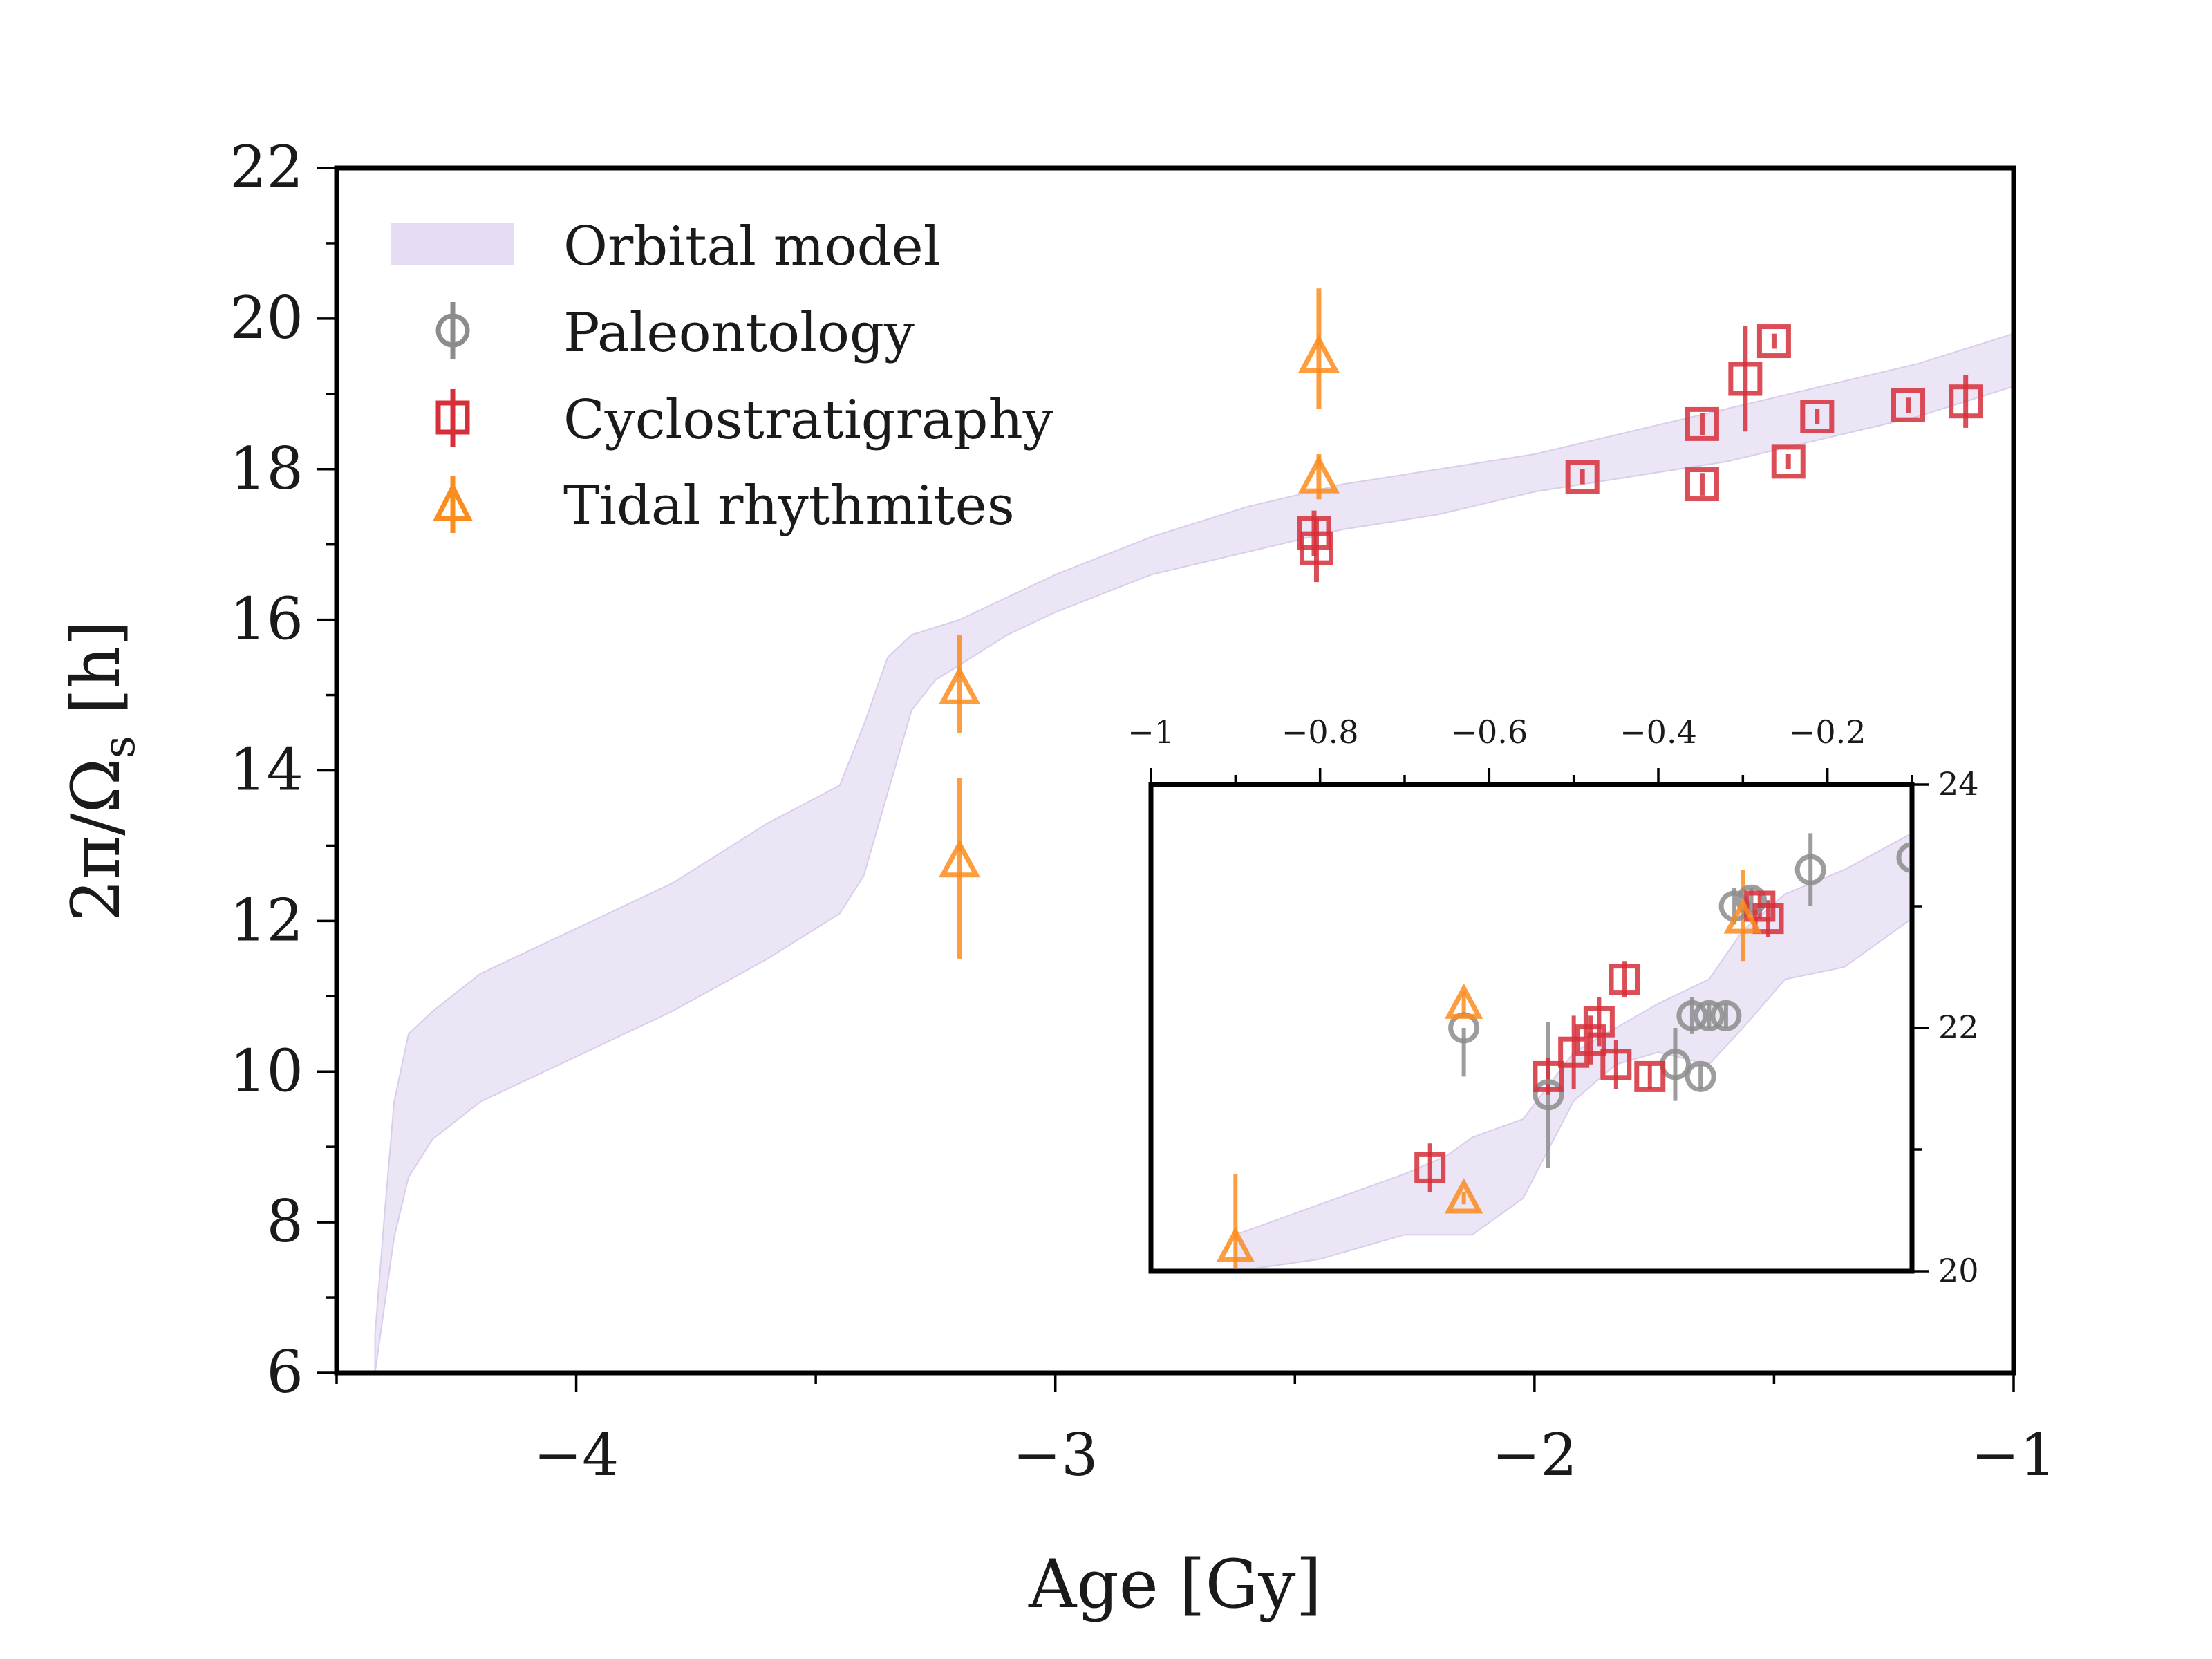  What do you see at coordinates (1535, 1455) in the screenshot?
I see `x-tick-label: −2` at bounding box center [1535, 1455].